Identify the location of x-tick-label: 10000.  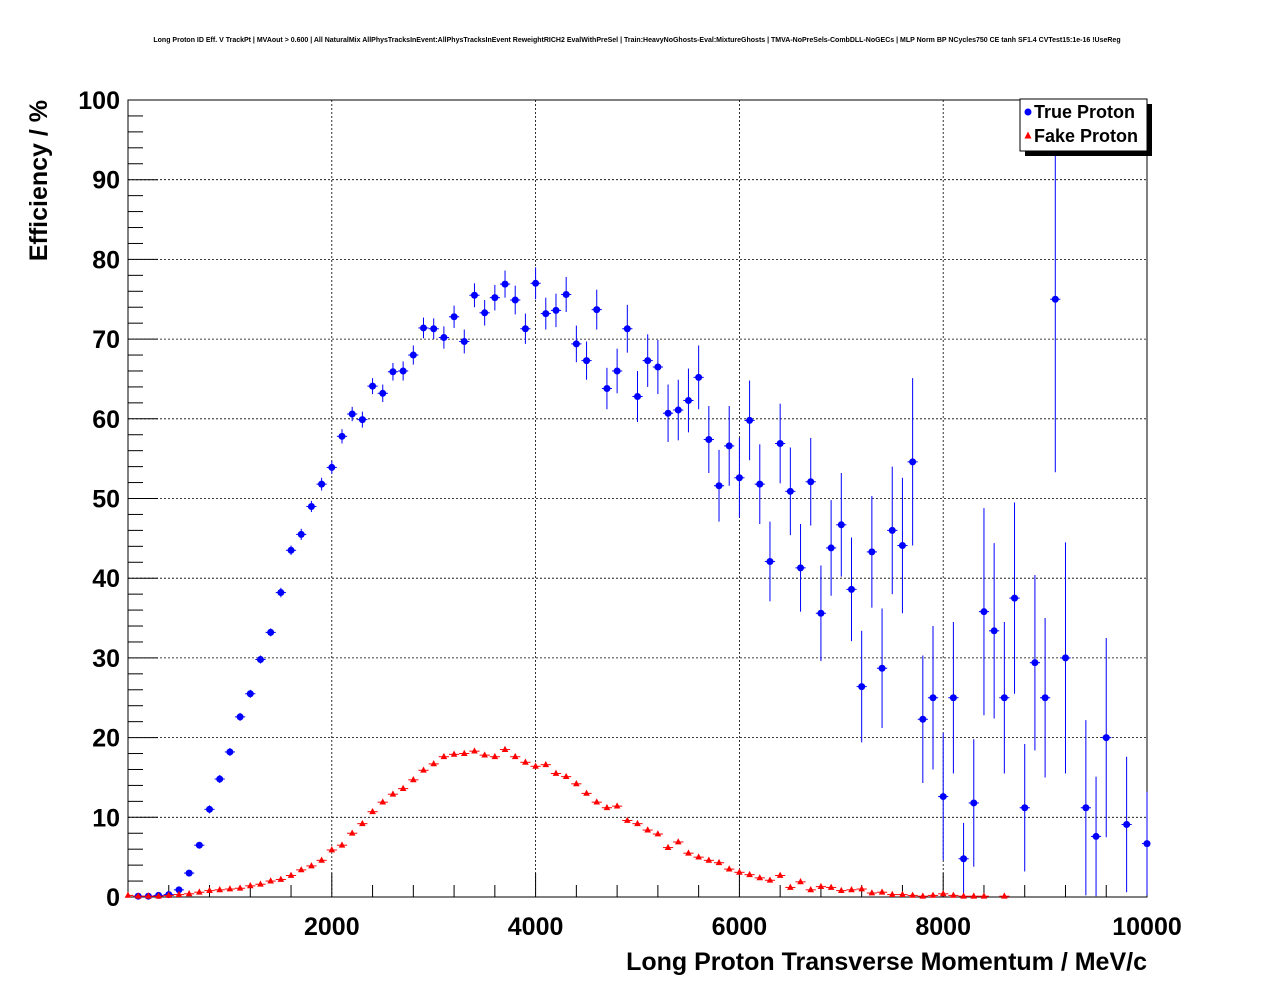
(1147, 927).